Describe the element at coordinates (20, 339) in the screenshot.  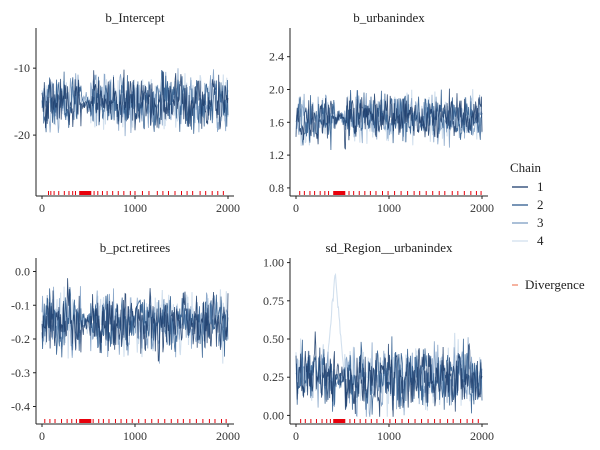
I see `y-tick-label: -0.2` at that location.